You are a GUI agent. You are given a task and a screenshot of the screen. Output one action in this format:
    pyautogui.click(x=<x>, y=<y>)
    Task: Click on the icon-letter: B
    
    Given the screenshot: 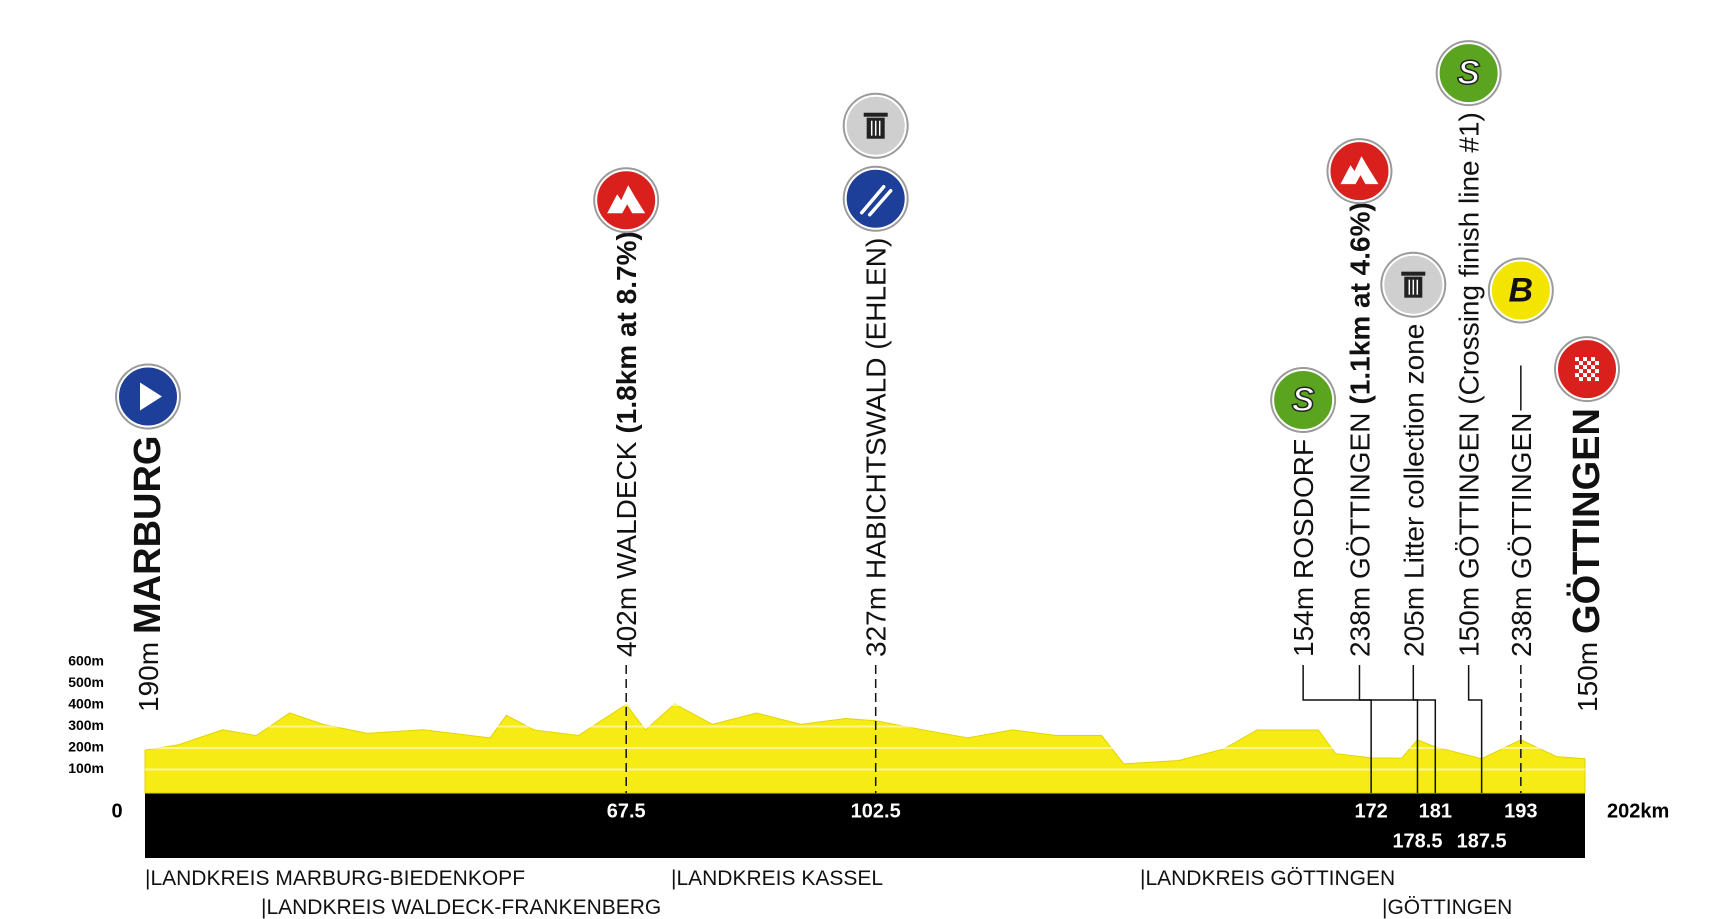 What is the action you would take?
    pyautogui.click(x=1521, y=290)
    